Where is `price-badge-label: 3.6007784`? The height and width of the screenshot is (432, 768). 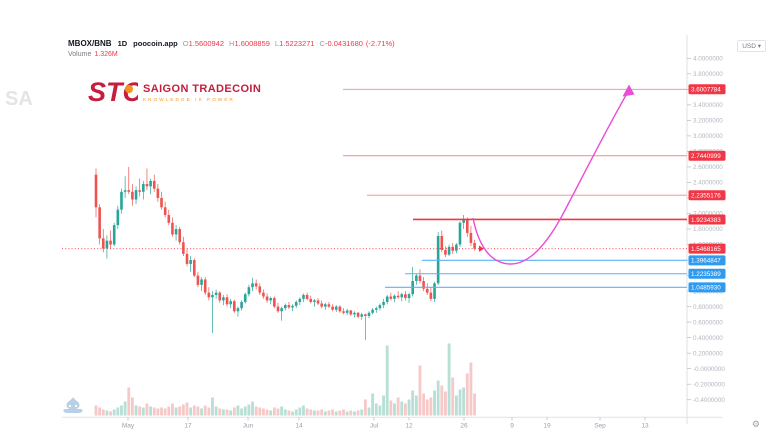
price-badge-label: 3.6007784 is located at coordinates (706, 90).